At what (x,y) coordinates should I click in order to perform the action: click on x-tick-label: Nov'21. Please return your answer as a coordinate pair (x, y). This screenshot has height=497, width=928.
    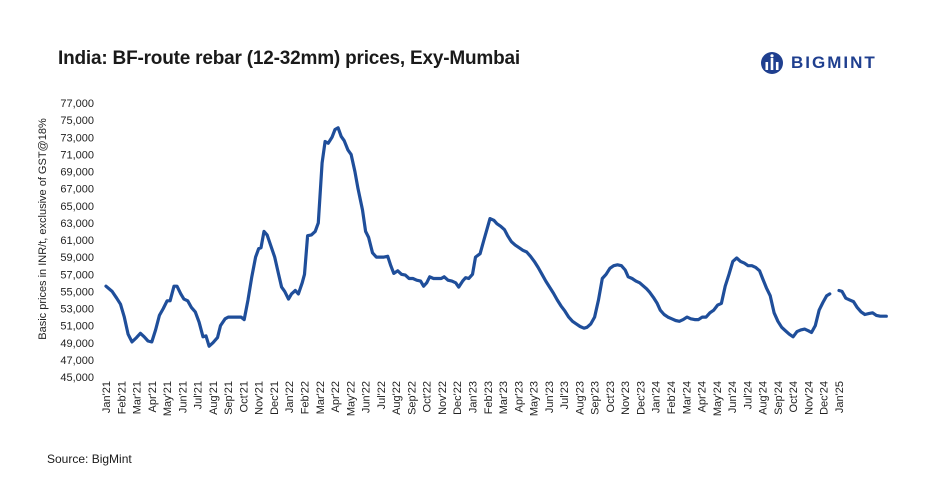
    Looking at the image, I should click on (260, 398).